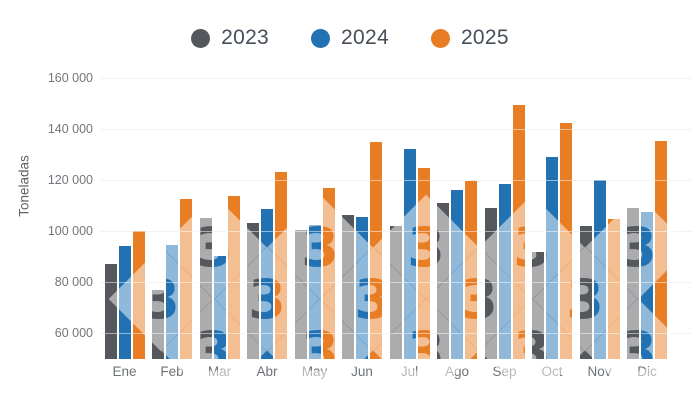  What do you see at coordinates (70, 180) in the screenshot?
I see `y-tick-label: 120 000` at bounding box center [70, 180].